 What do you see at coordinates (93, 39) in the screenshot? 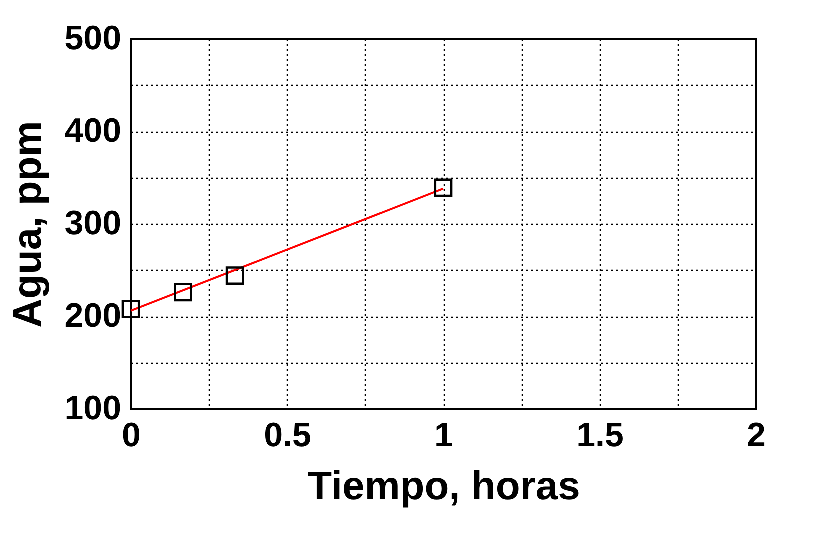
I see `y-tick-label: 500` at bounding box center [93, 39].